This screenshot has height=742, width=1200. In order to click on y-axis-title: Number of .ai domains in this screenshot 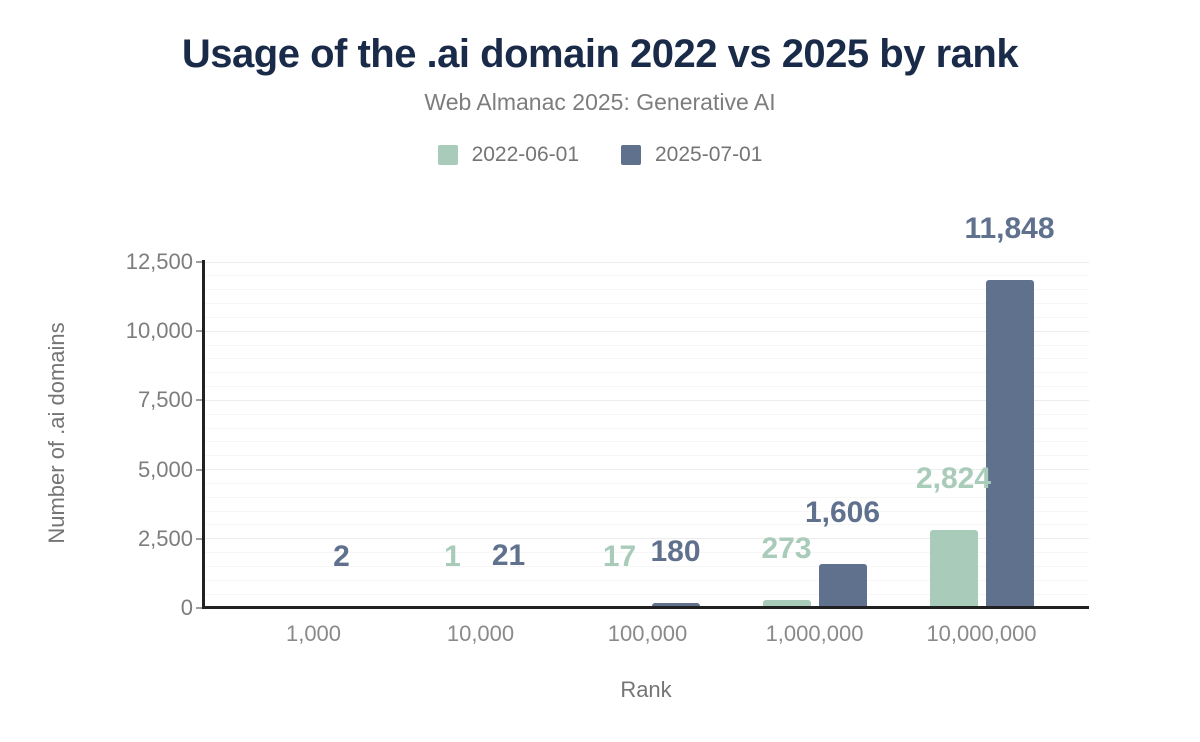, I will do `click(56, 433)`.